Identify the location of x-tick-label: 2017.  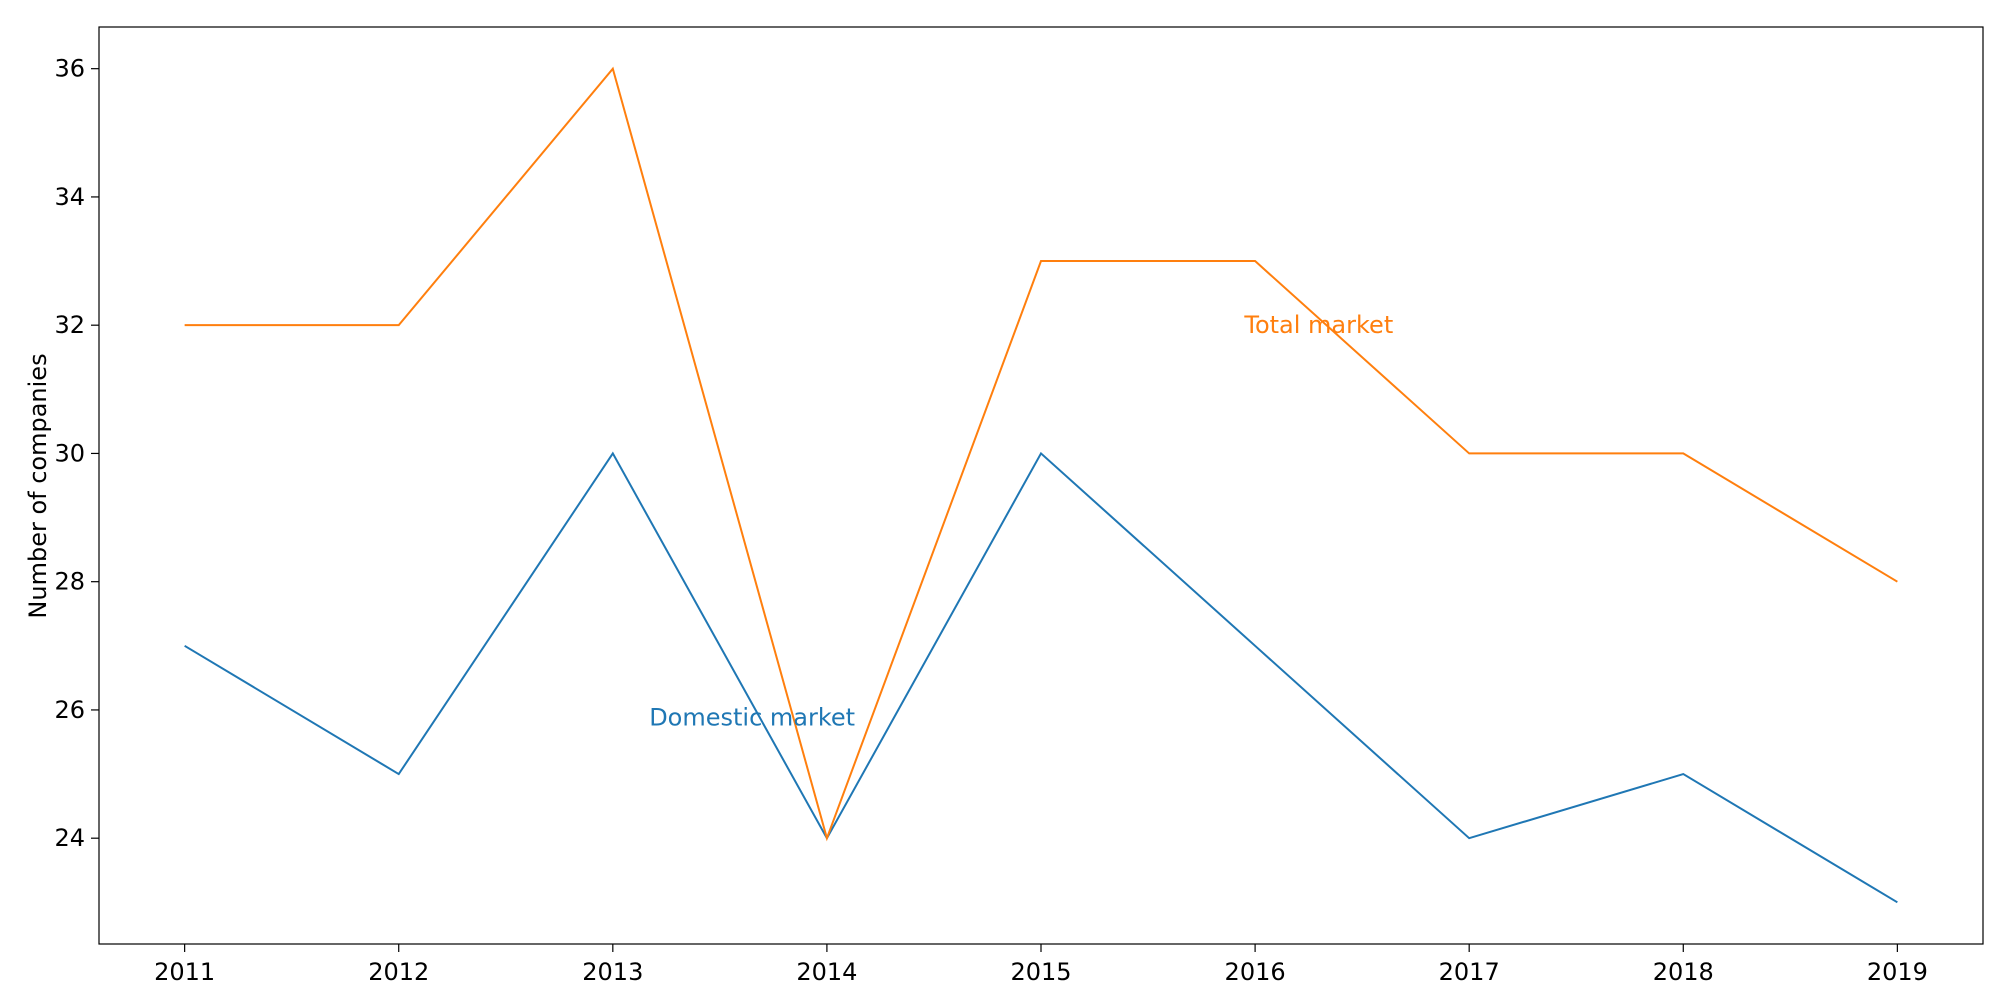
(1469, 972).